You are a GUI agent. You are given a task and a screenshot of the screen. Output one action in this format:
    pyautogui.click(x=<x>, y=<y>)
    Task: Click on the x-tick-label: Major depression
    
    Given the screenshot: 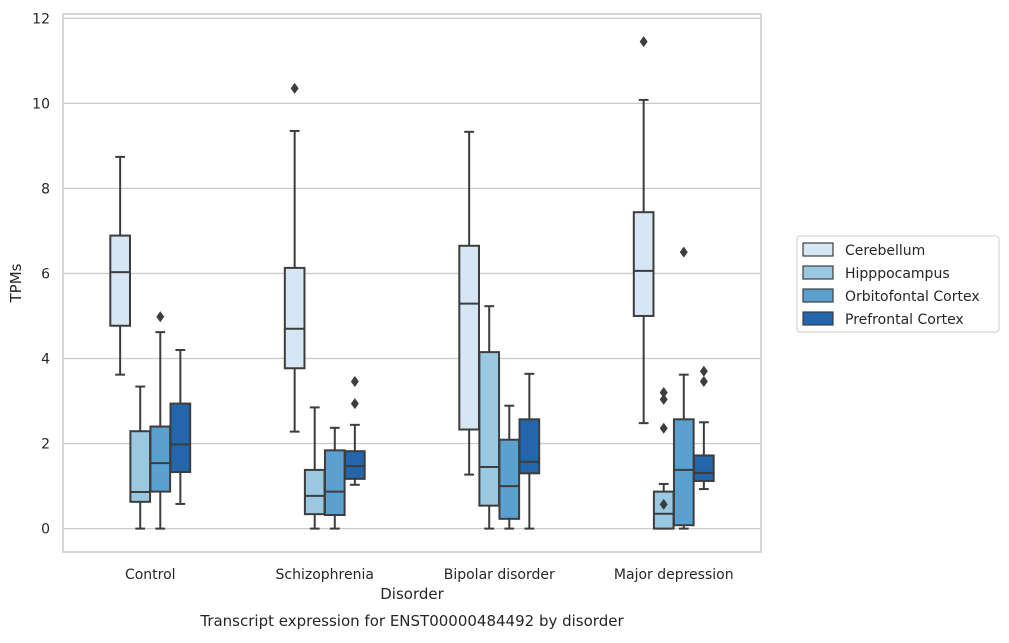 What is the action you would take?
    pyautogui.click(x=674, y=575)
    